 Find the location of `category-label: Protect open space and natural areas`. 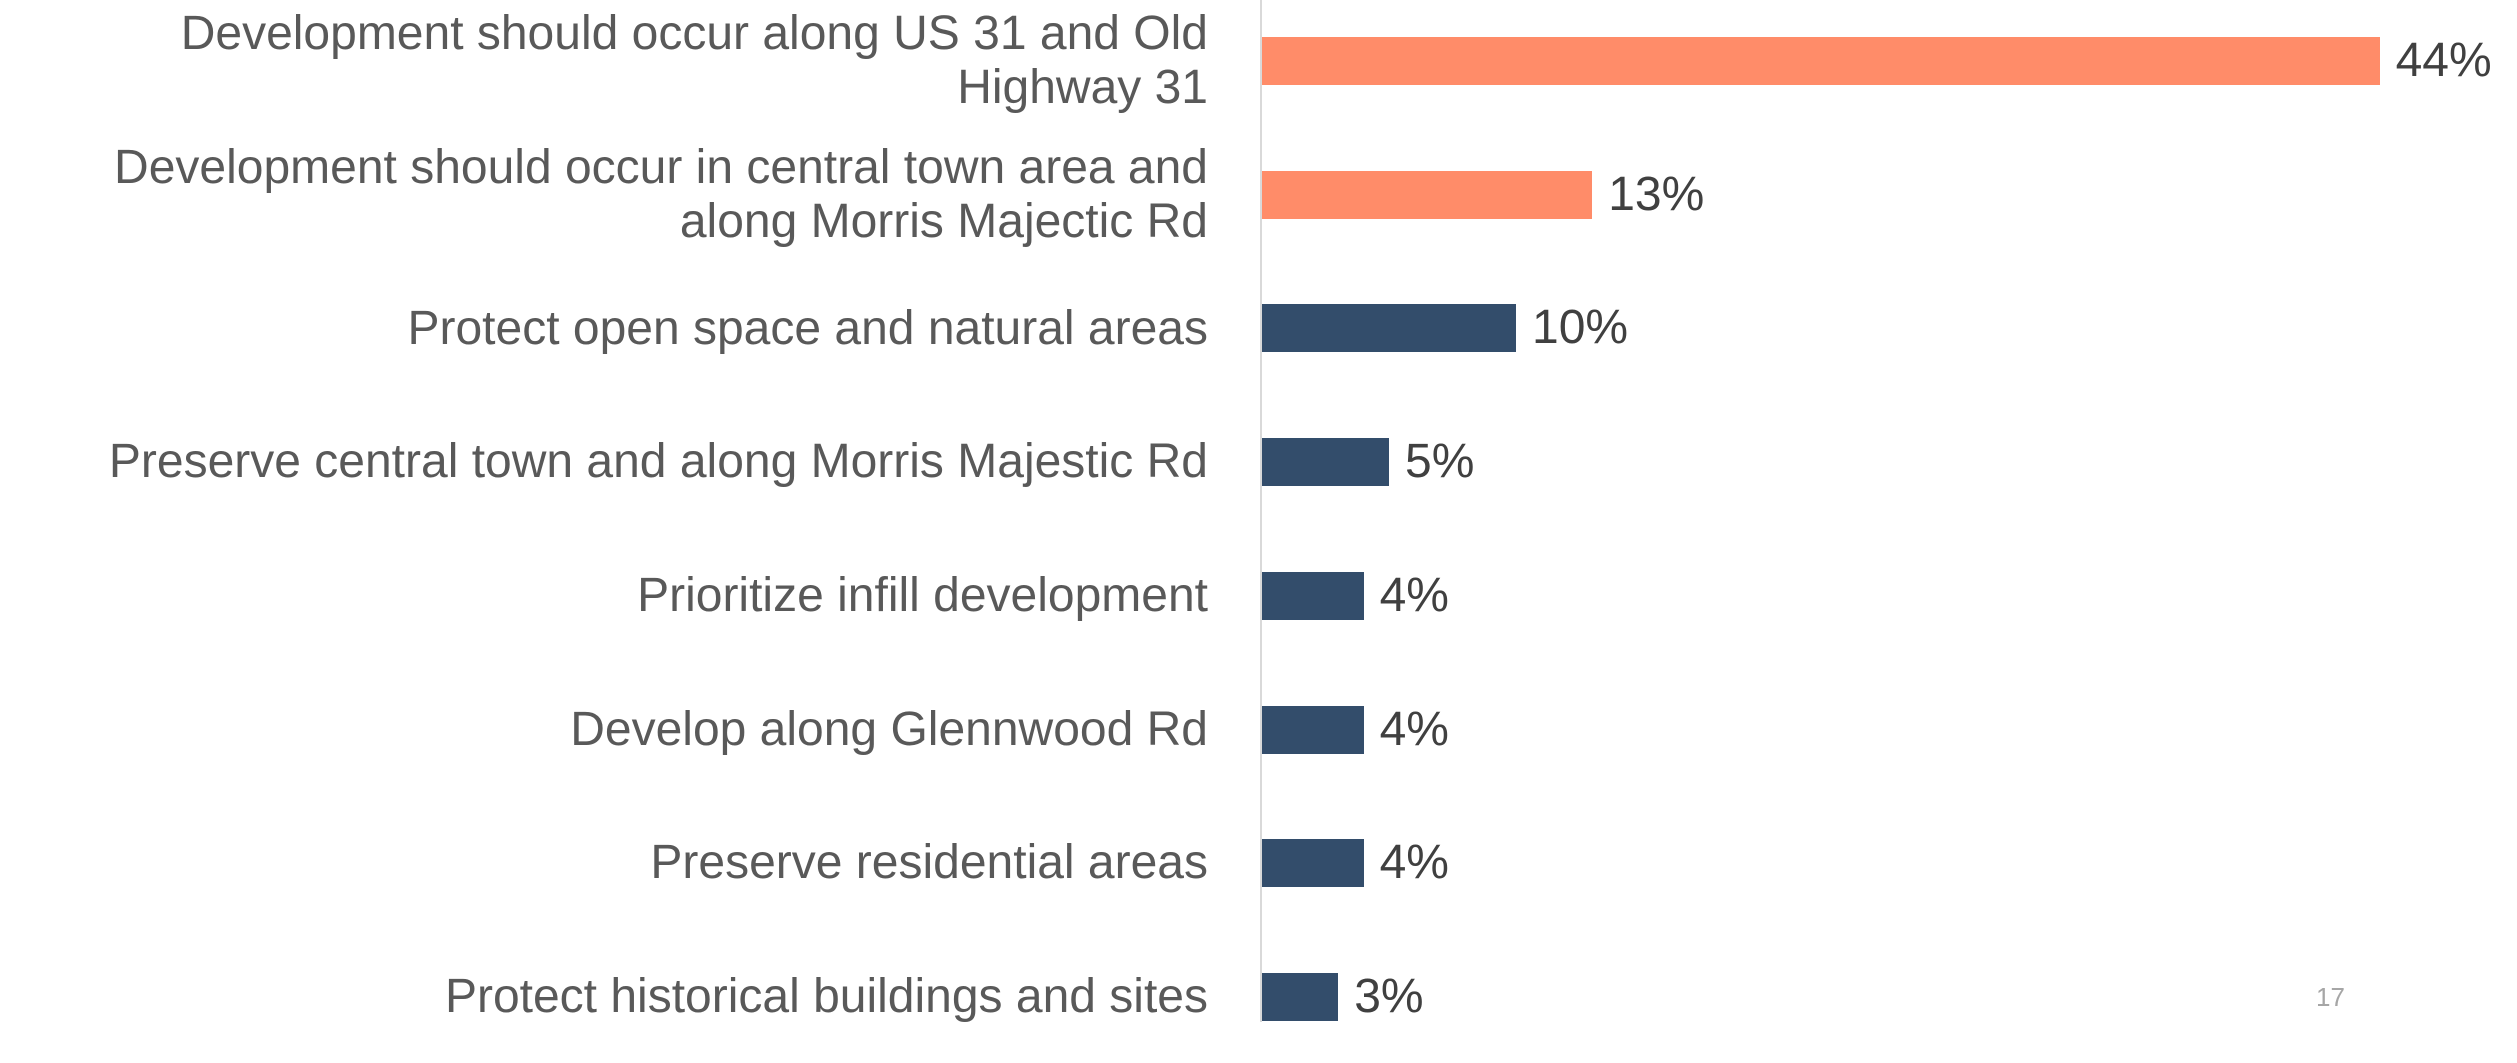

category-label: Protect open space and natural areas is located at coordinates (604, 328).